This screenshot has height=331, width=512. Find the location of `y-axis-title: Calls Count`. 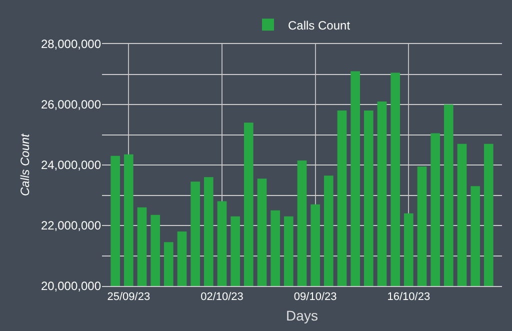

y-axis-title: Calls Count is located at coordinates (25, 164).